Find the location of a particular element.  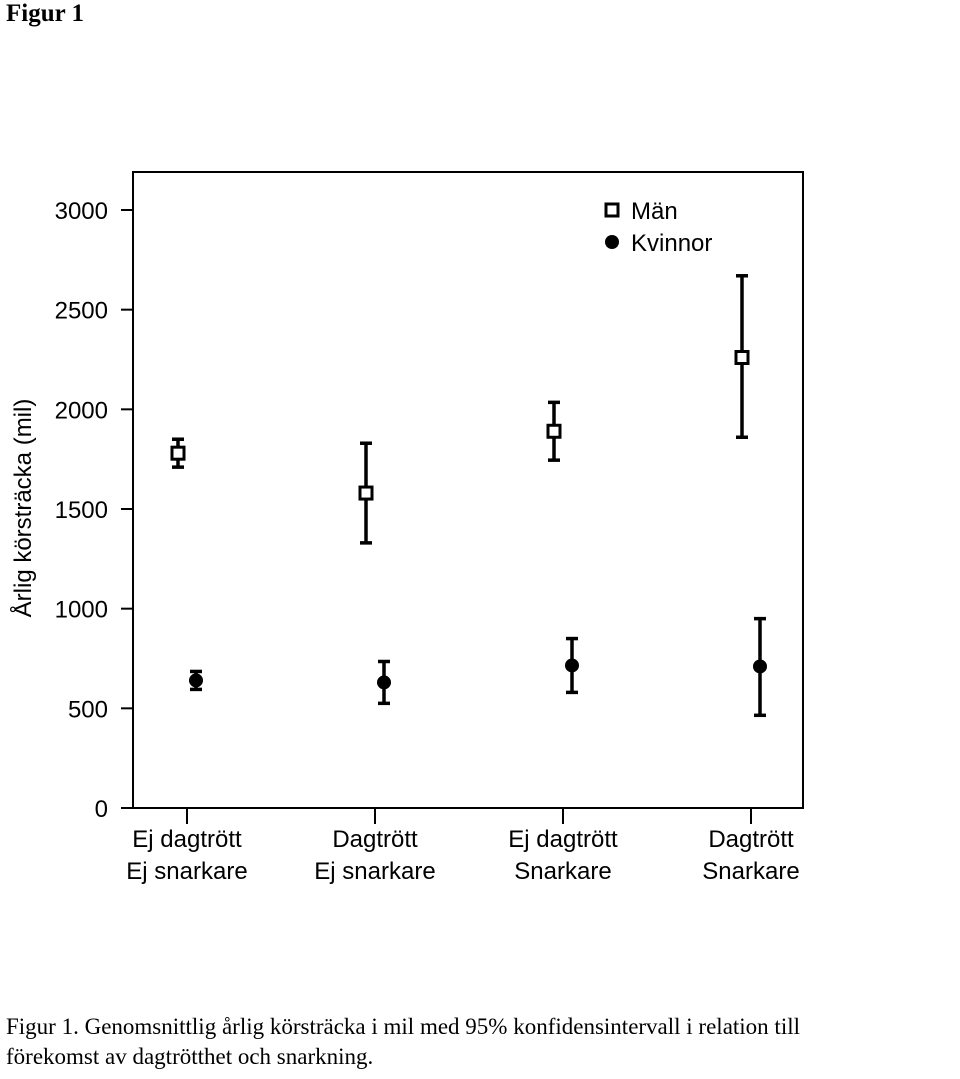

legend-marker-circle is located at coordinates (612, 242).